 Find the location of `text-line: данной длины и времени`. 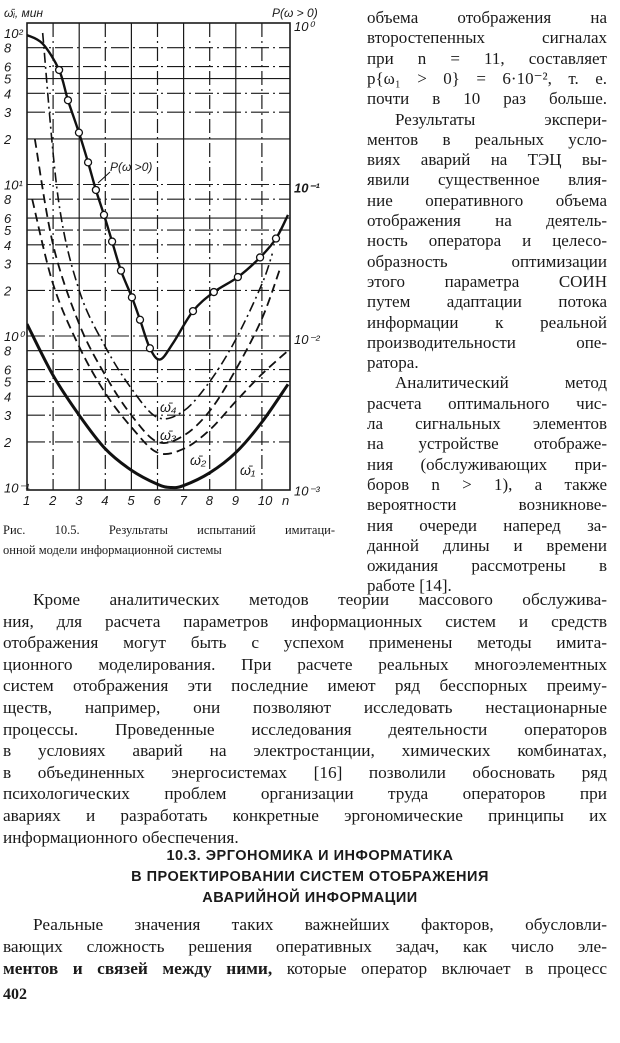

text-line: данной длины и времени is located at coordinates (487, 545).